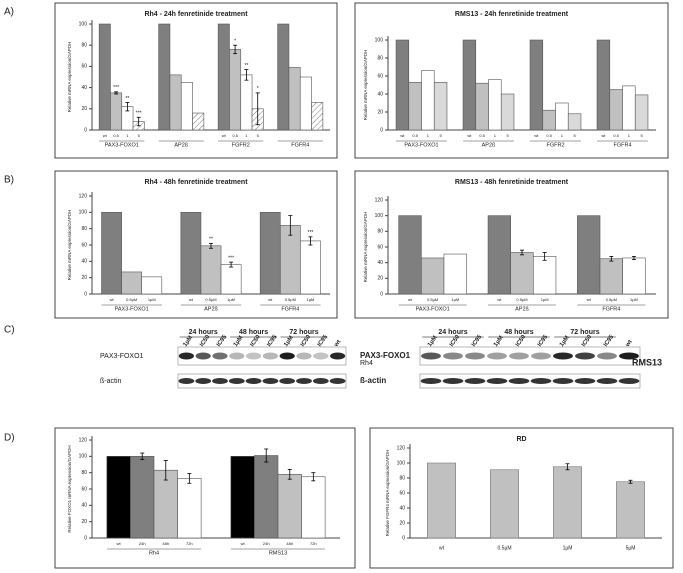 Image resolution: width=683 pixels, height=573 pixels. I want to click on group-label: FGFR4, so click(290, 309).